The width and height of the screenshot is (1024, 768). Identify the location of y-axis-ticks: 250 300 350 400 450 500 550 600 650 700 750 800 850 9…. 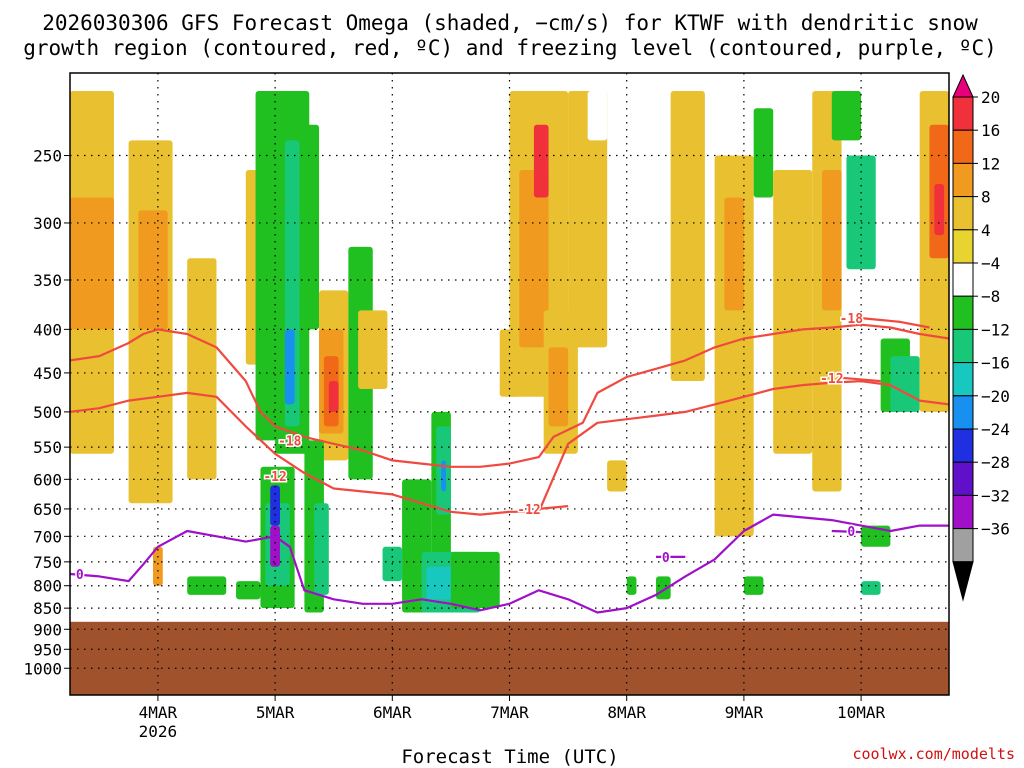
(46, 412).